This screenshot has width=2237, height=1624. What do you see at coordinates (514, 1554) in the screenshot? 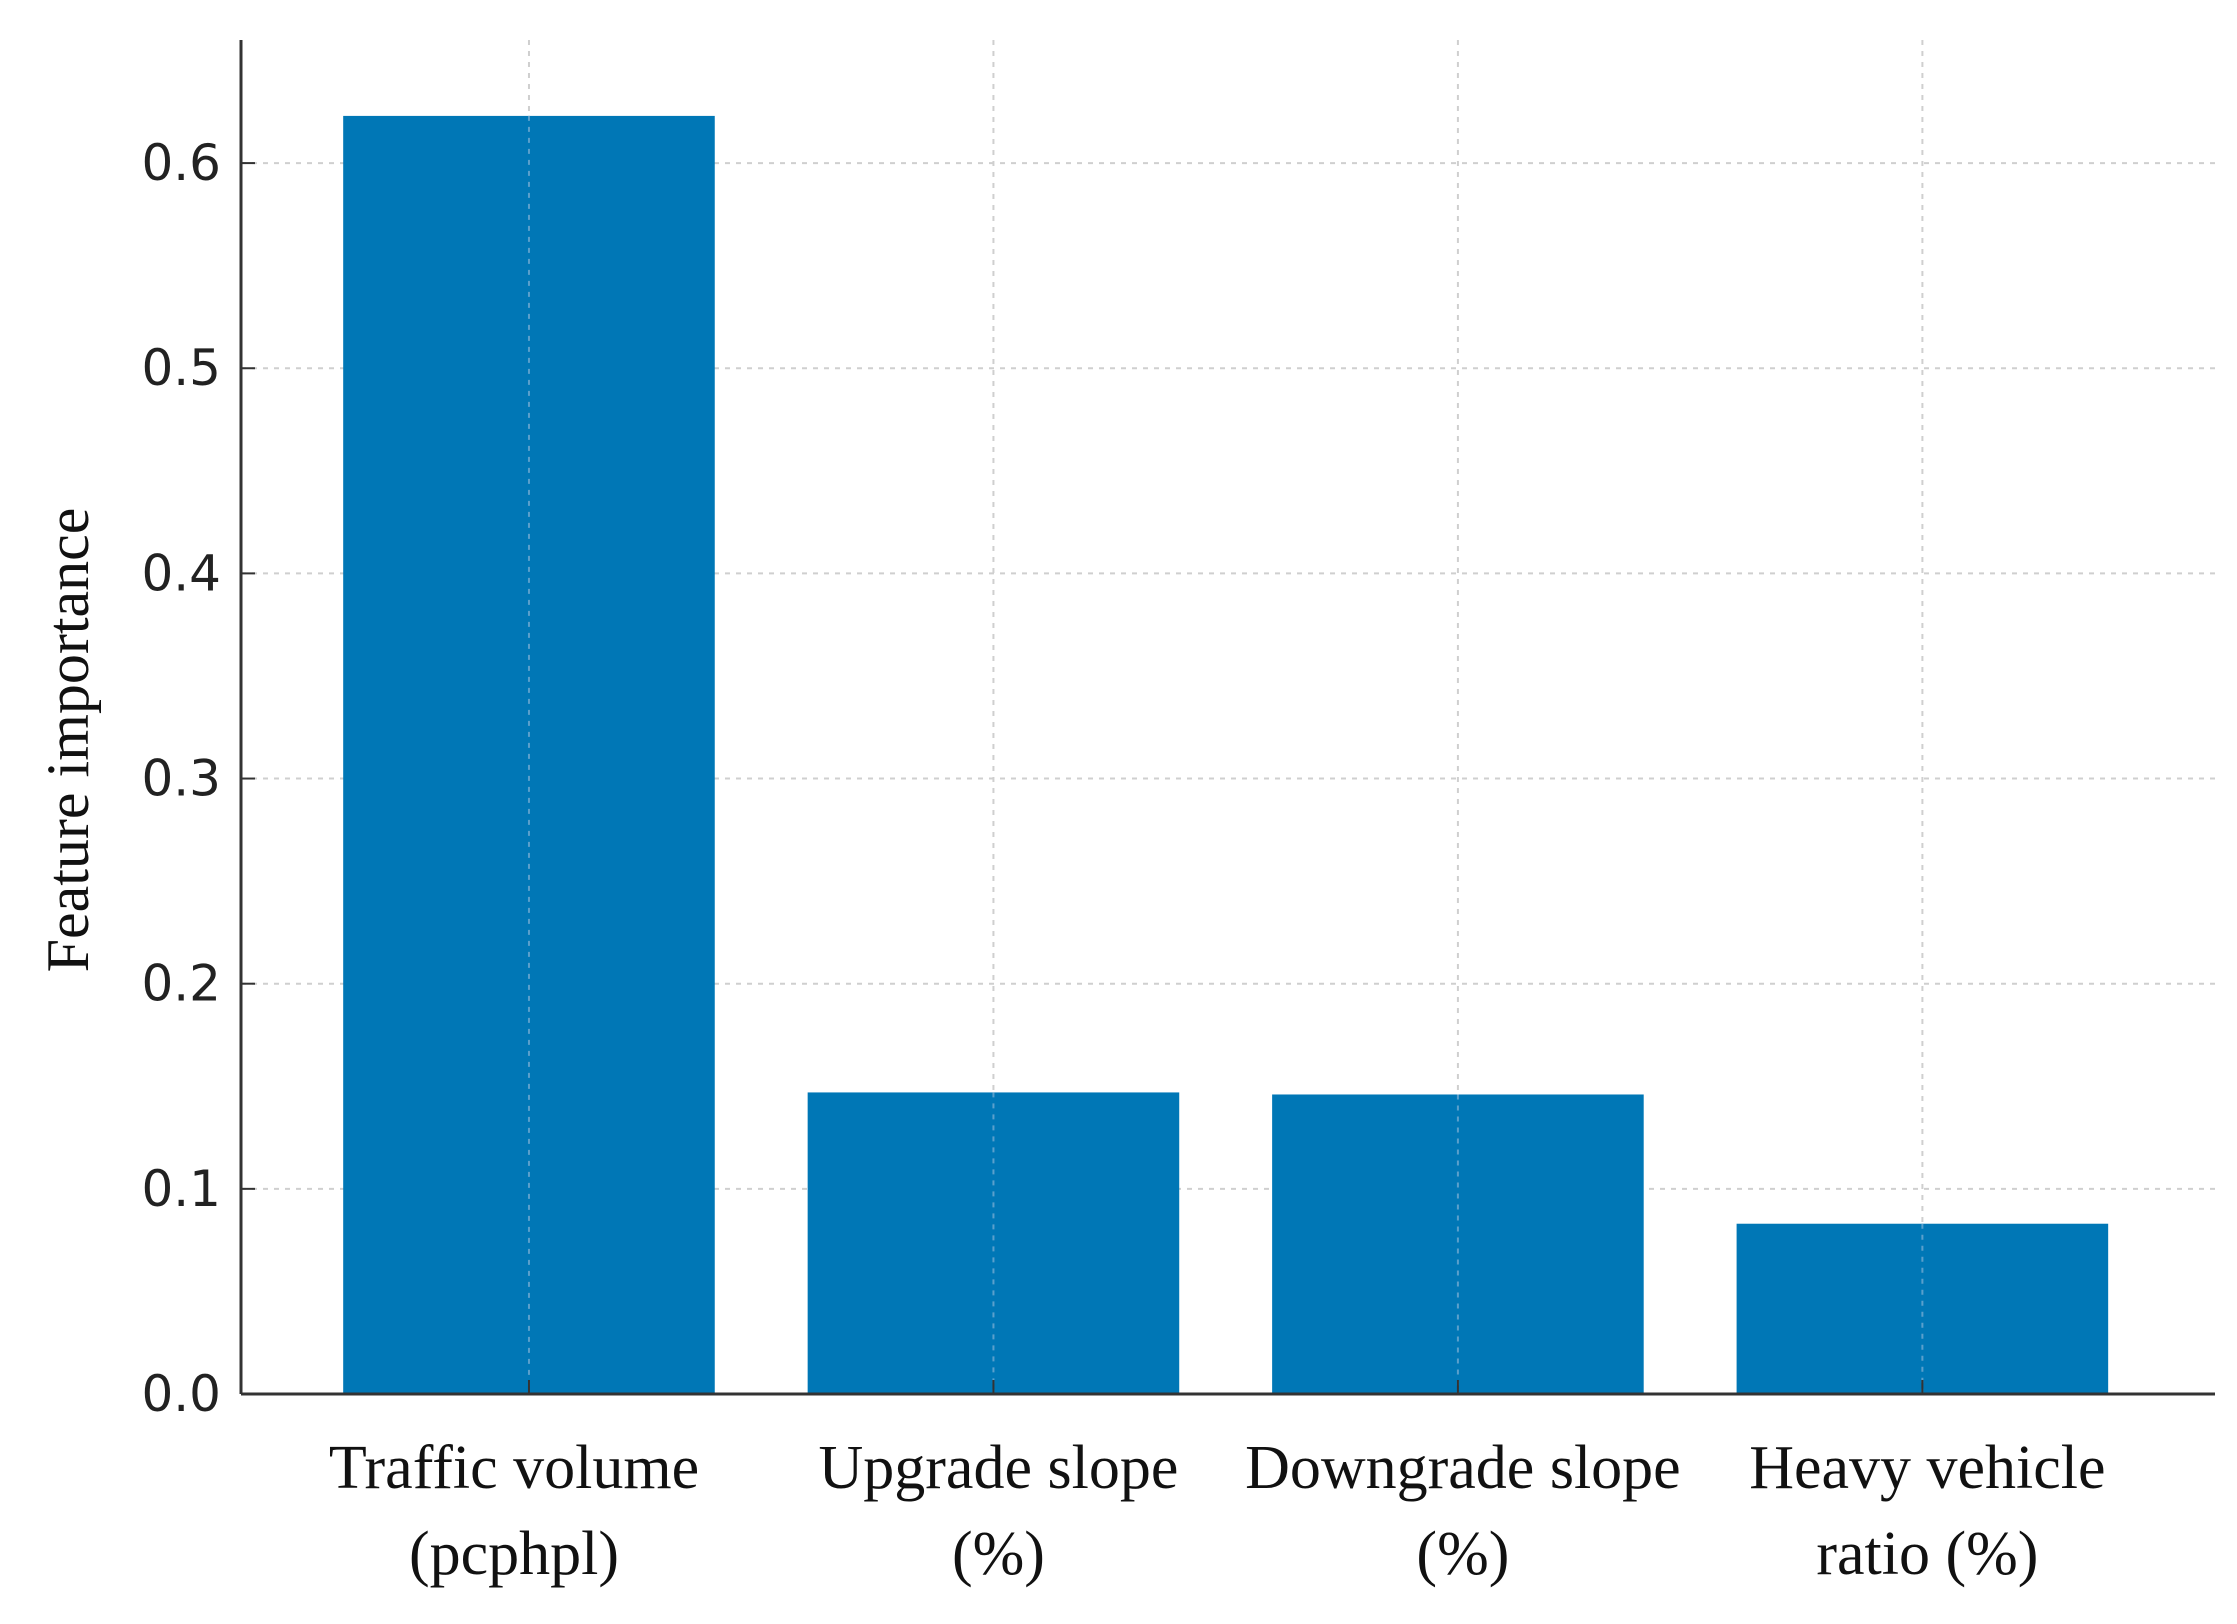
I see `x-tick-label-line: (pcphpl)` at bounding box center [514, 1554].